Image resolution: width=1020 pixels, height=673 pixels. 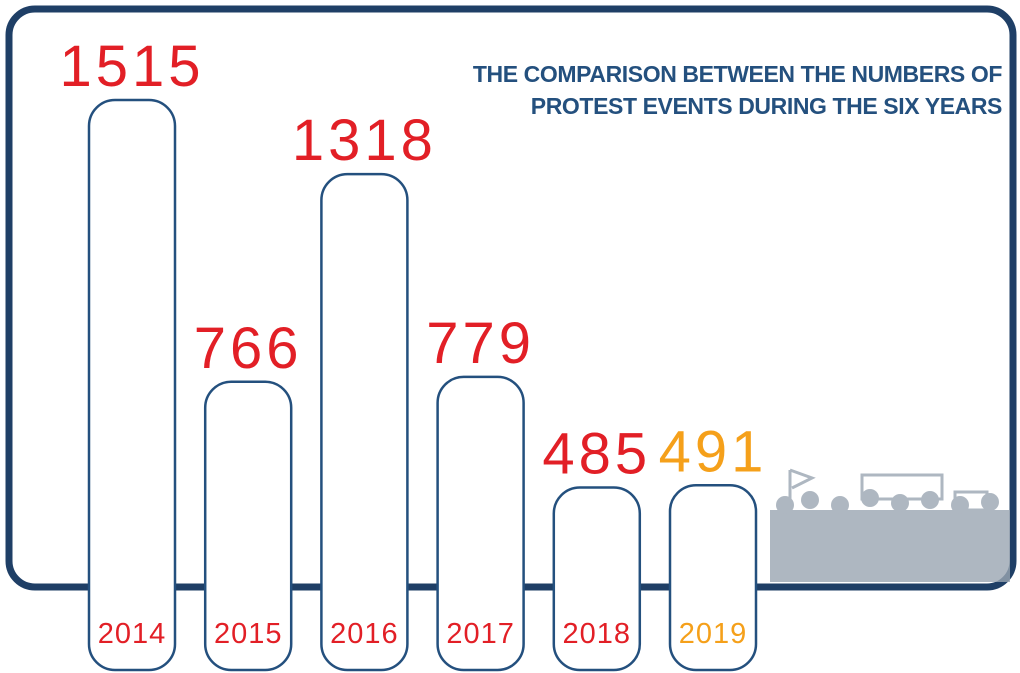 What do you see at coordinates (480, 634) in the screenshot?
I see `x-tick-label: 2017` at bounding box center [480, 634].